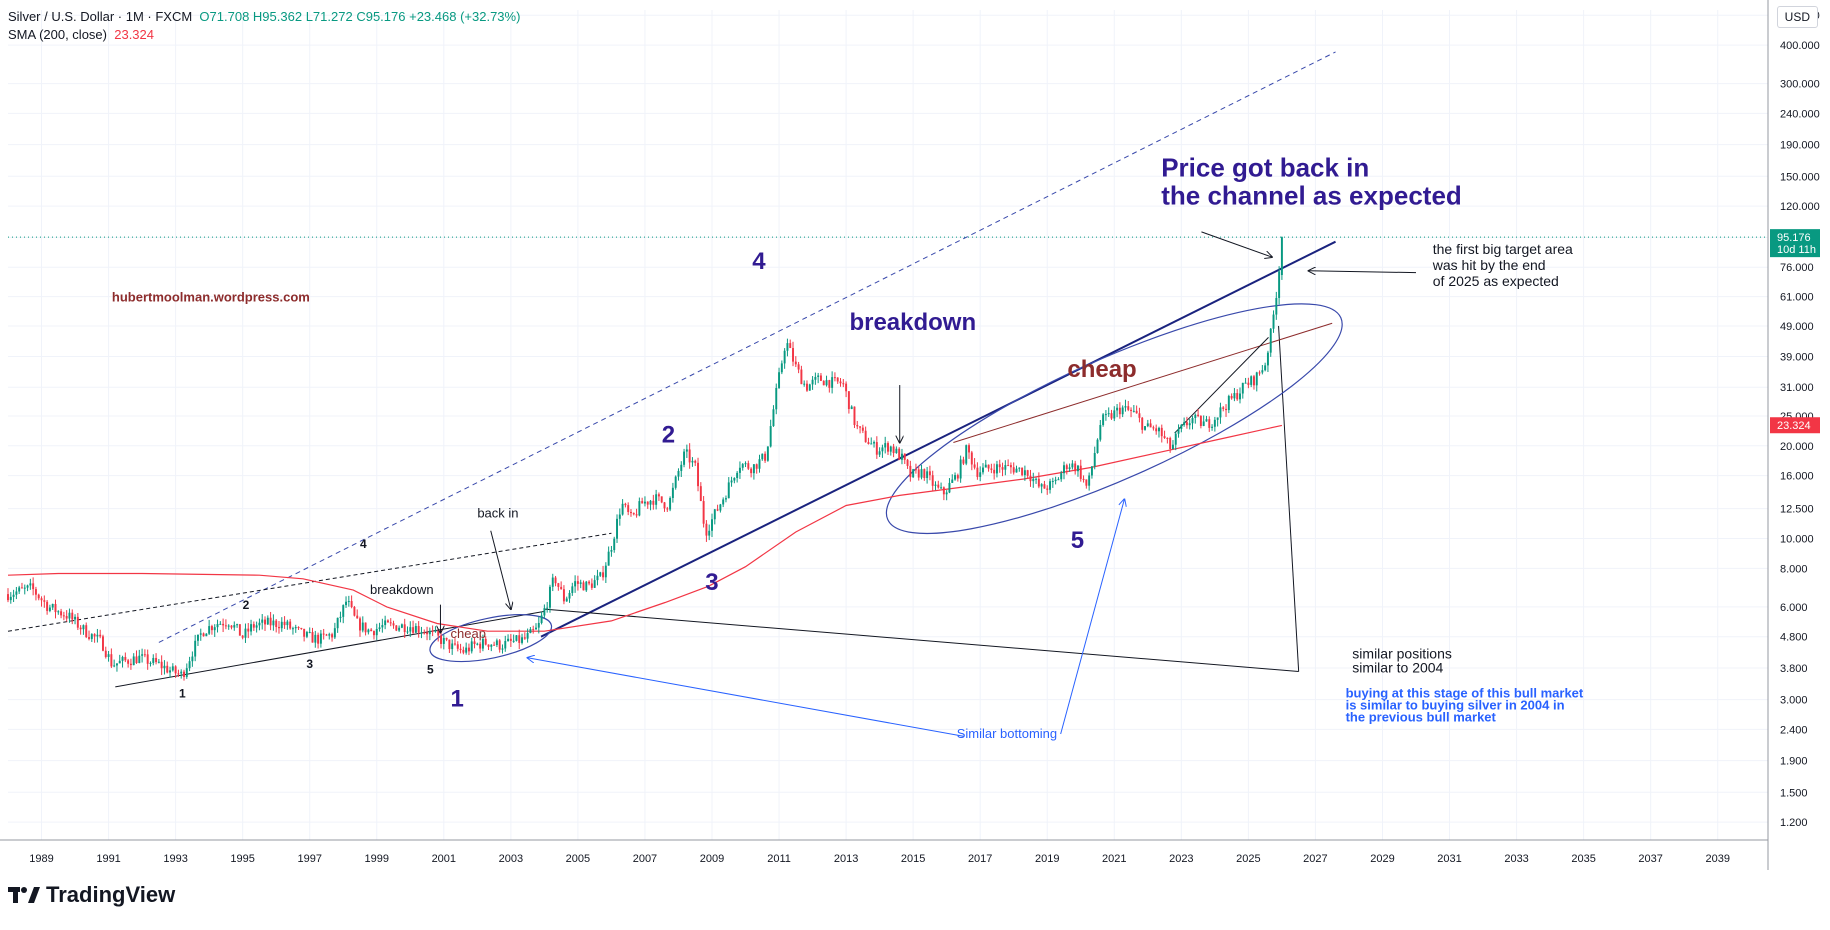 The image size is (1830, 930). I want to click on time-tick-label: 2005, so click(578, 859).